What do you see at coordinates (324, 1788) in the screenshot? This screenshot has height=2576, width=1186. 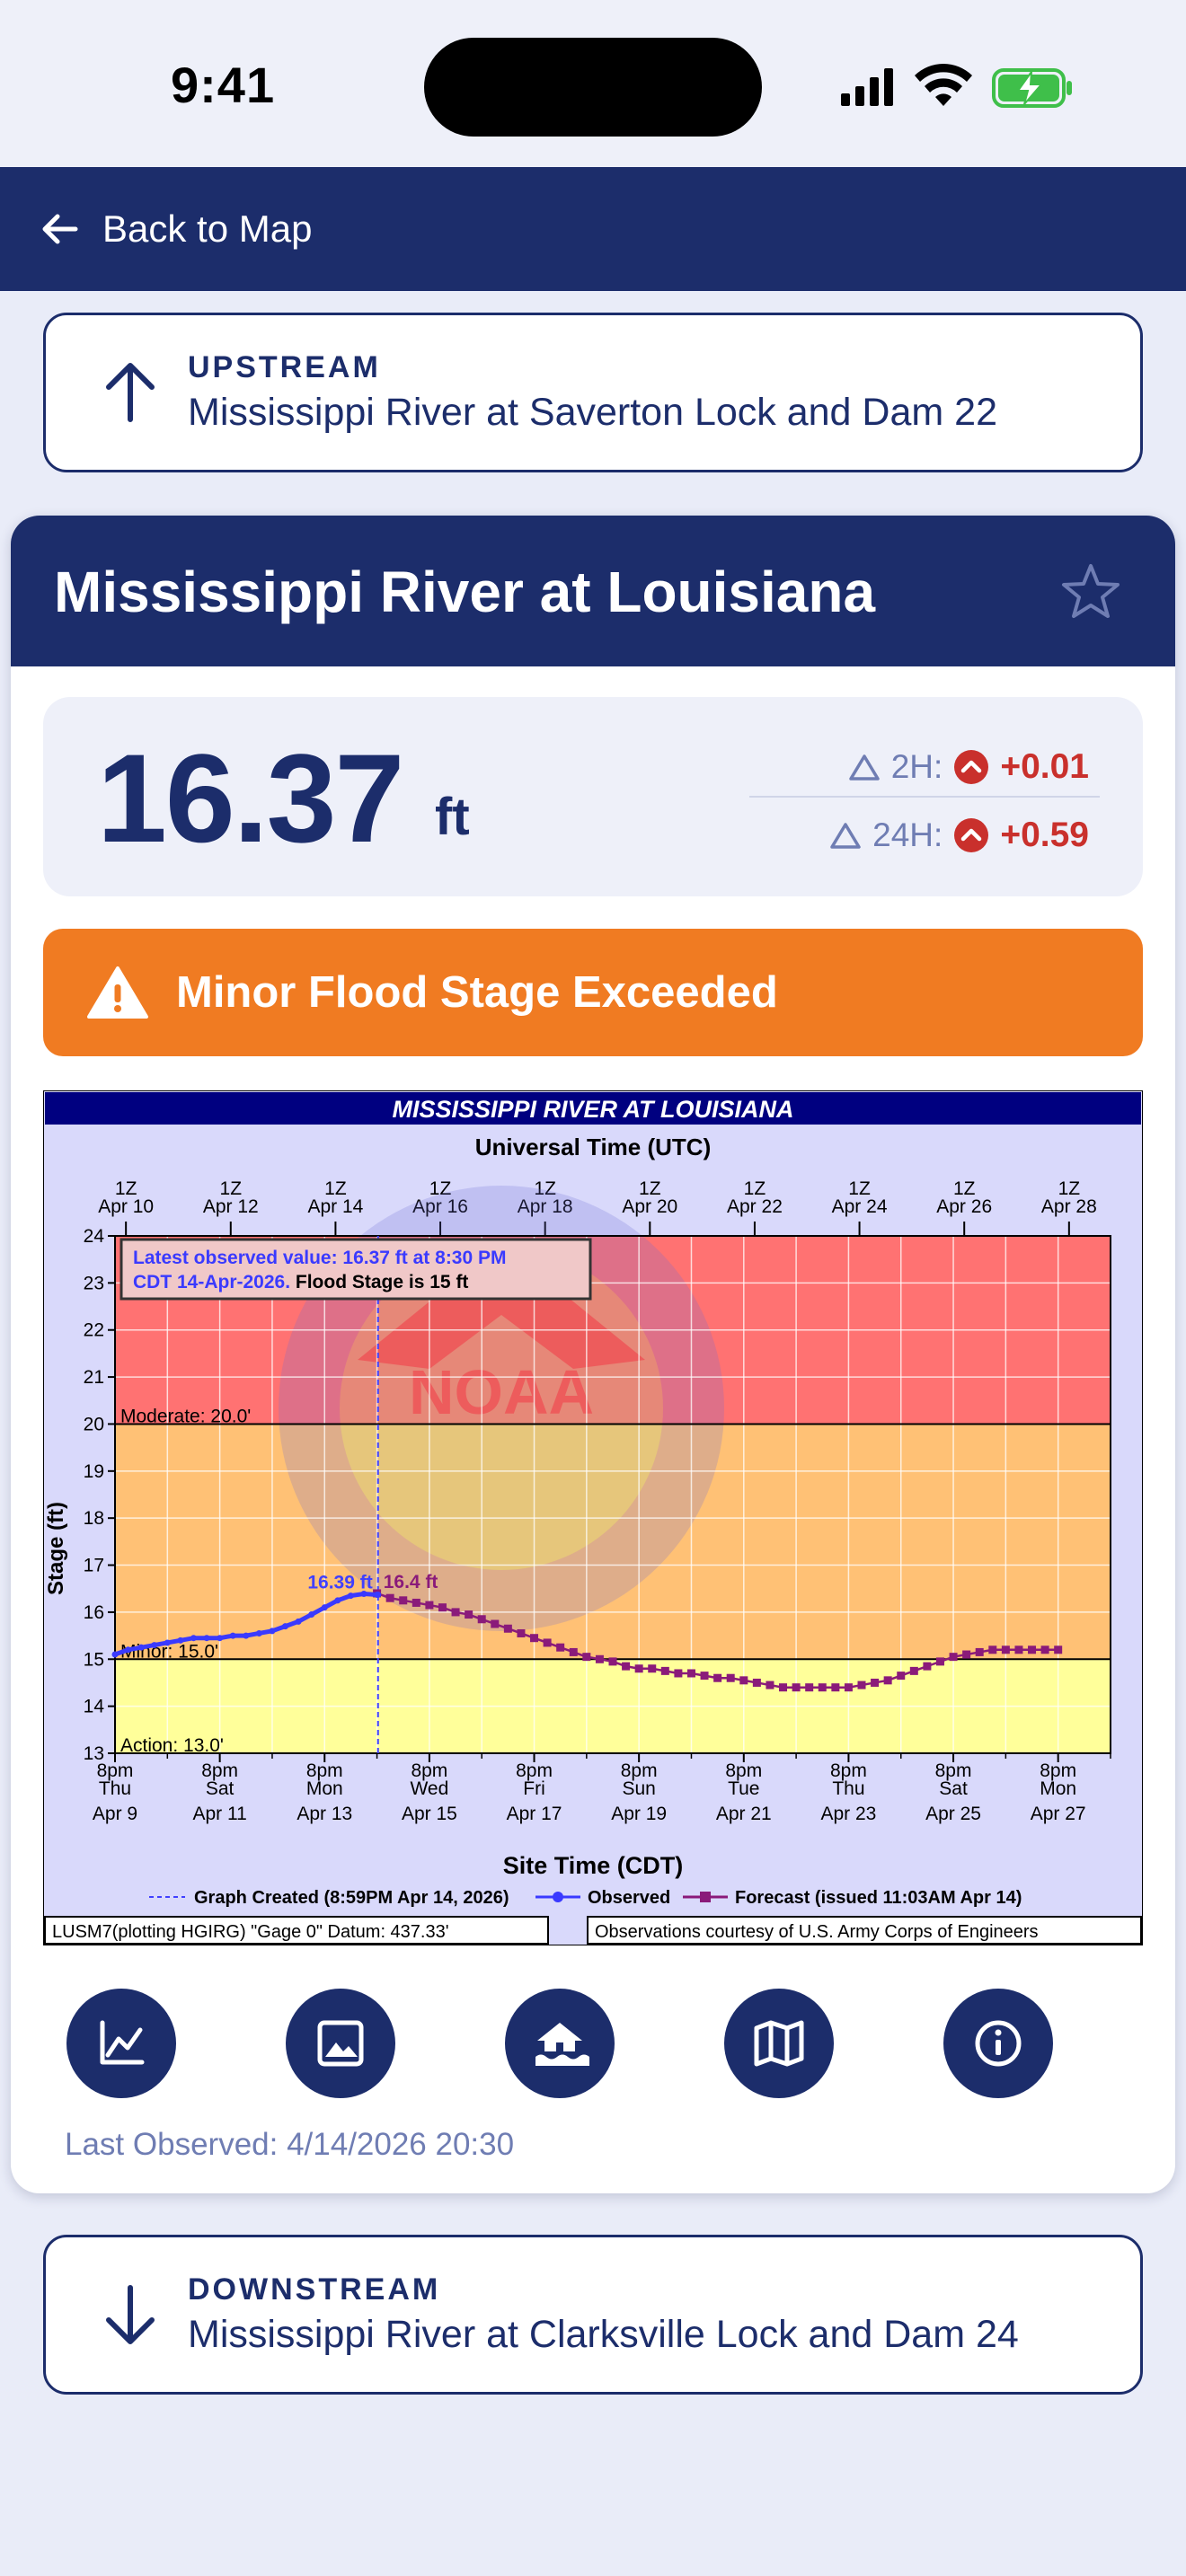 I see `x-tick-label: Mon` at bounding box center [324, 1788].